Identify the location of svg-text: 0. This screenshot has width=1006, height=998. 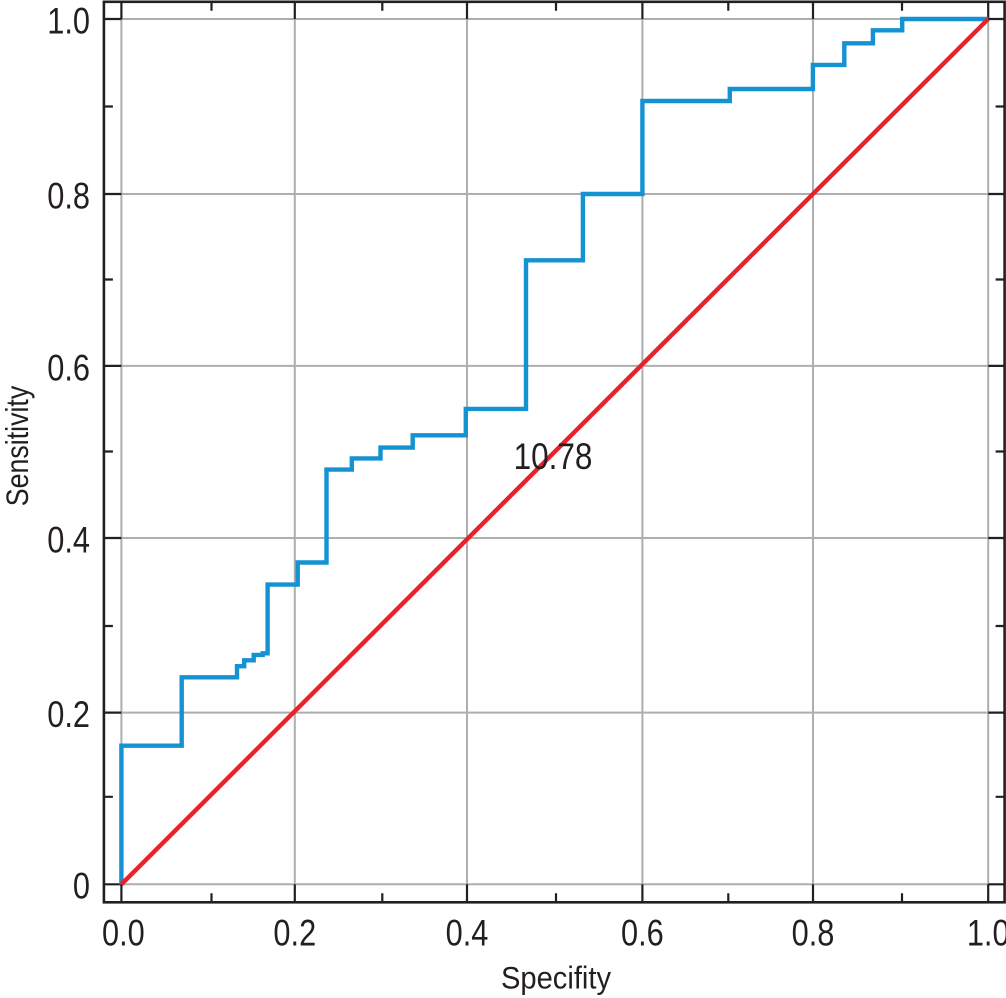
(81, 887).